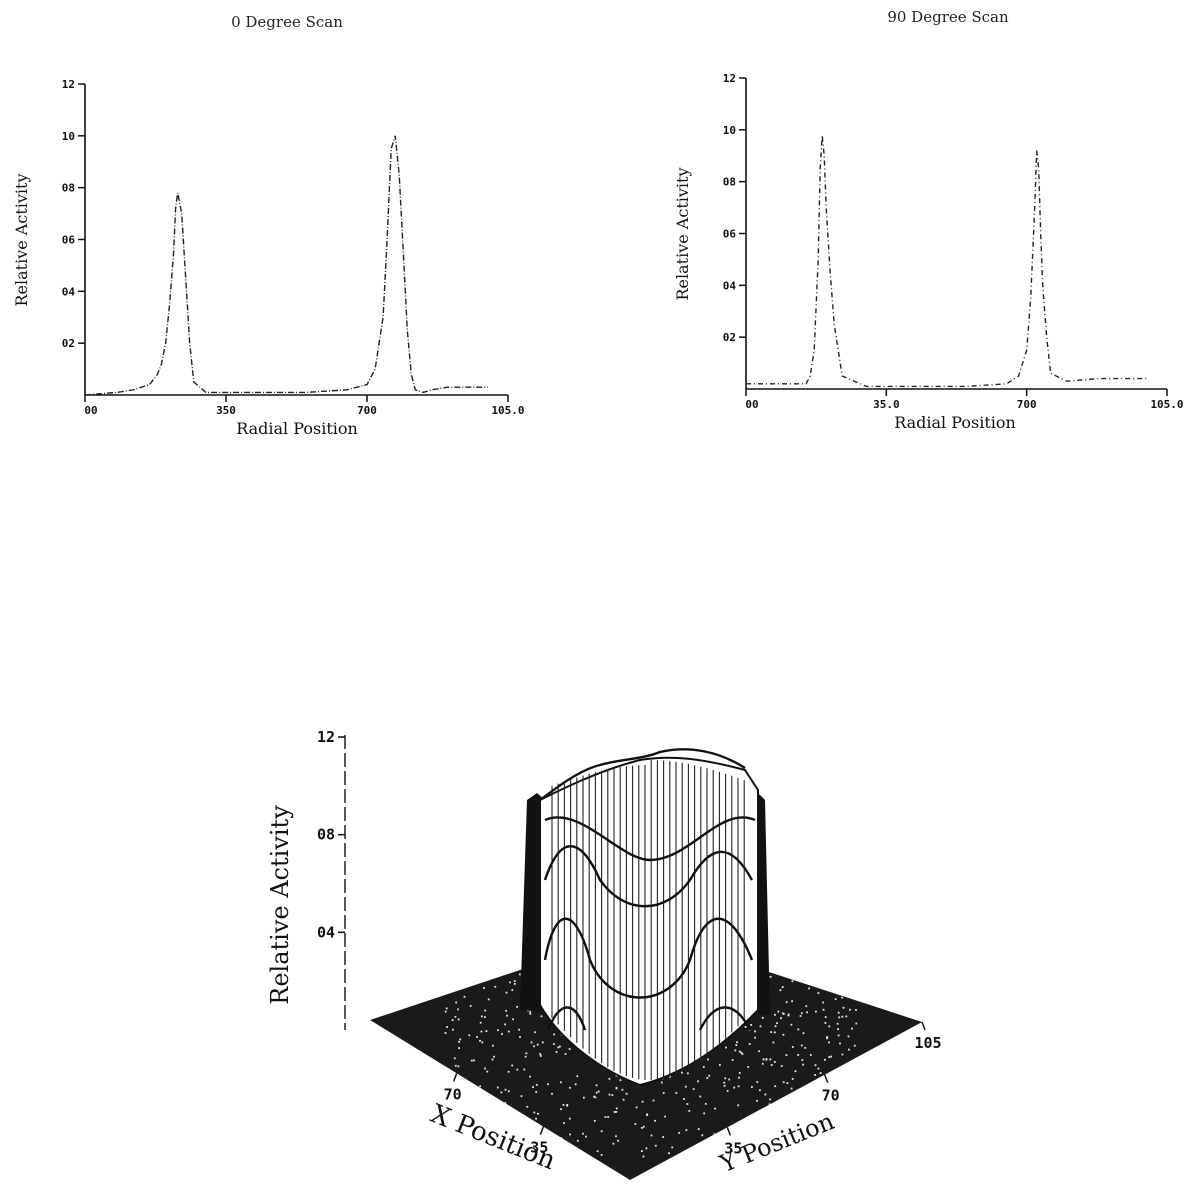 The height and width of the screenshot is (1199, 1194). I want to click on chart-0-y-ticks: 02 04 06 08 10 12, so click(73, 214).